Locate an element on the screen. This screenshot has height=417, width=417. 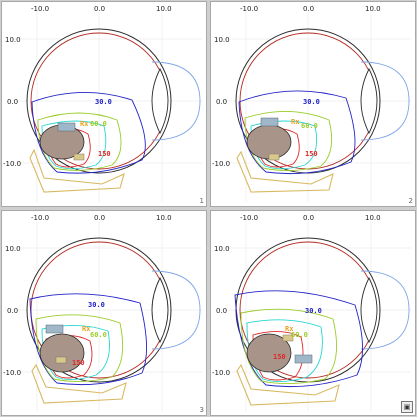
panel-number: 3 is located at coordinates (201, 410).